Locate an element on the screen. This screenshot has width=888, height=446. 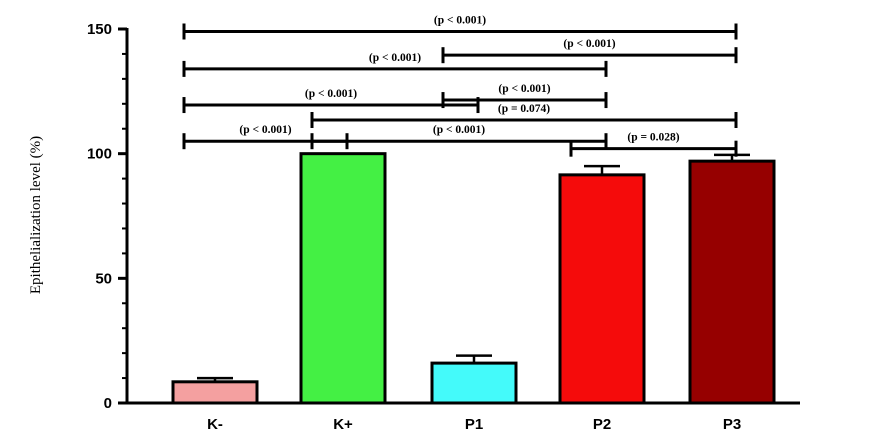
category-label: P2 is located at coordinates (602, 424).